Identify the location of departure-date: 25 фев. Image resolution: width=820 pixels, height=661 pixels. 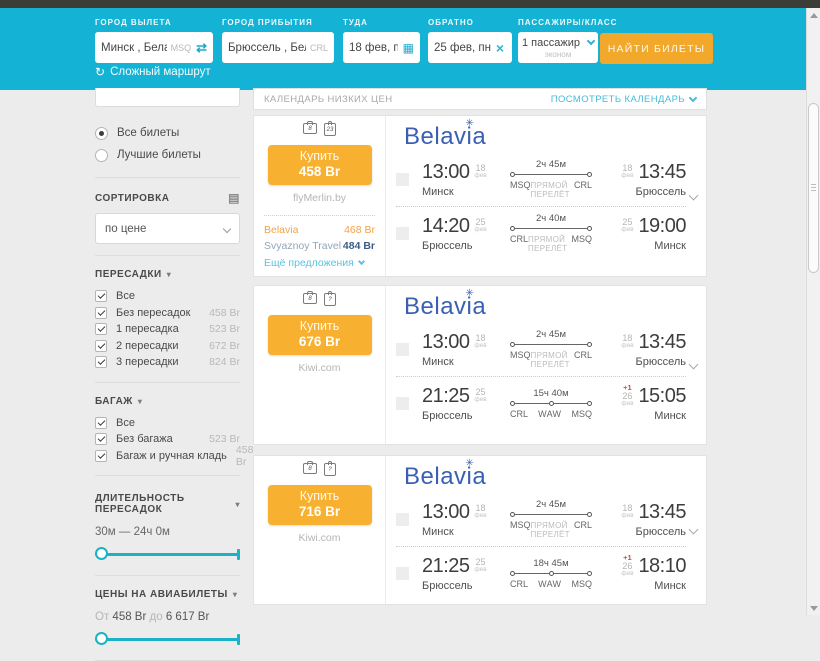
(480, 395).